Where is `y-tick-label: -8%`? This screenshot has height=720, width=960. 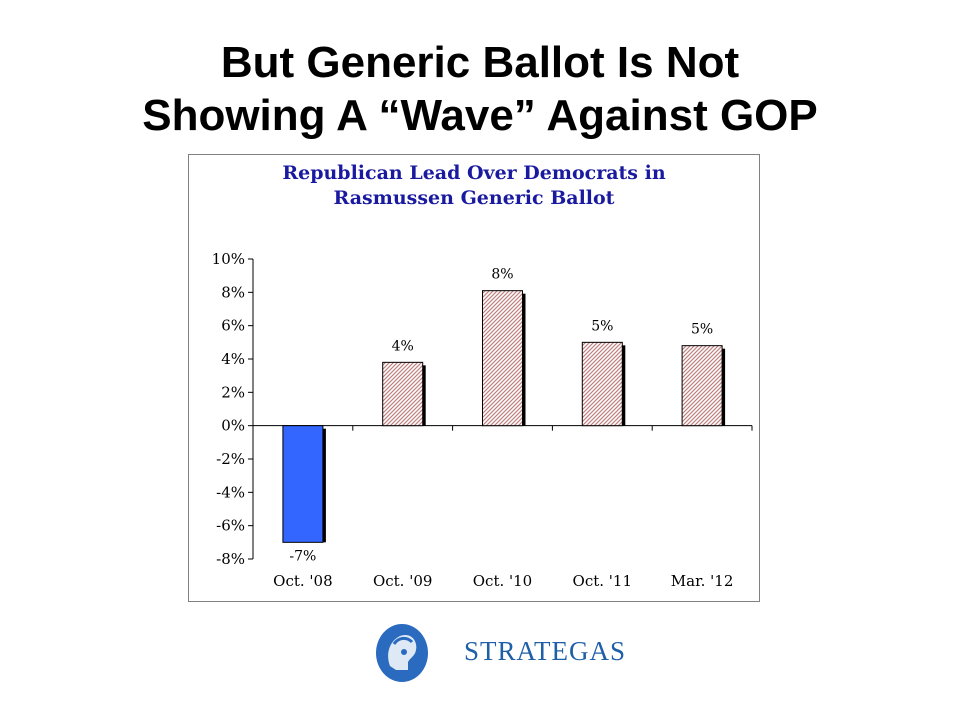 y-tick-label: -8% is located at coordinates (230, 559).